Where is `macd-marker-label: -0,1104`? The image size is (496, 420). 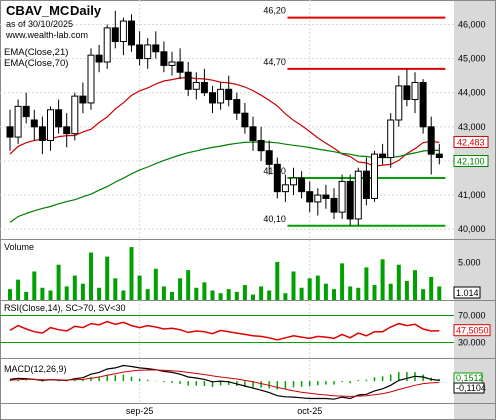
macd-marker-label: -0,1104 is located at coordinates (471, 388).